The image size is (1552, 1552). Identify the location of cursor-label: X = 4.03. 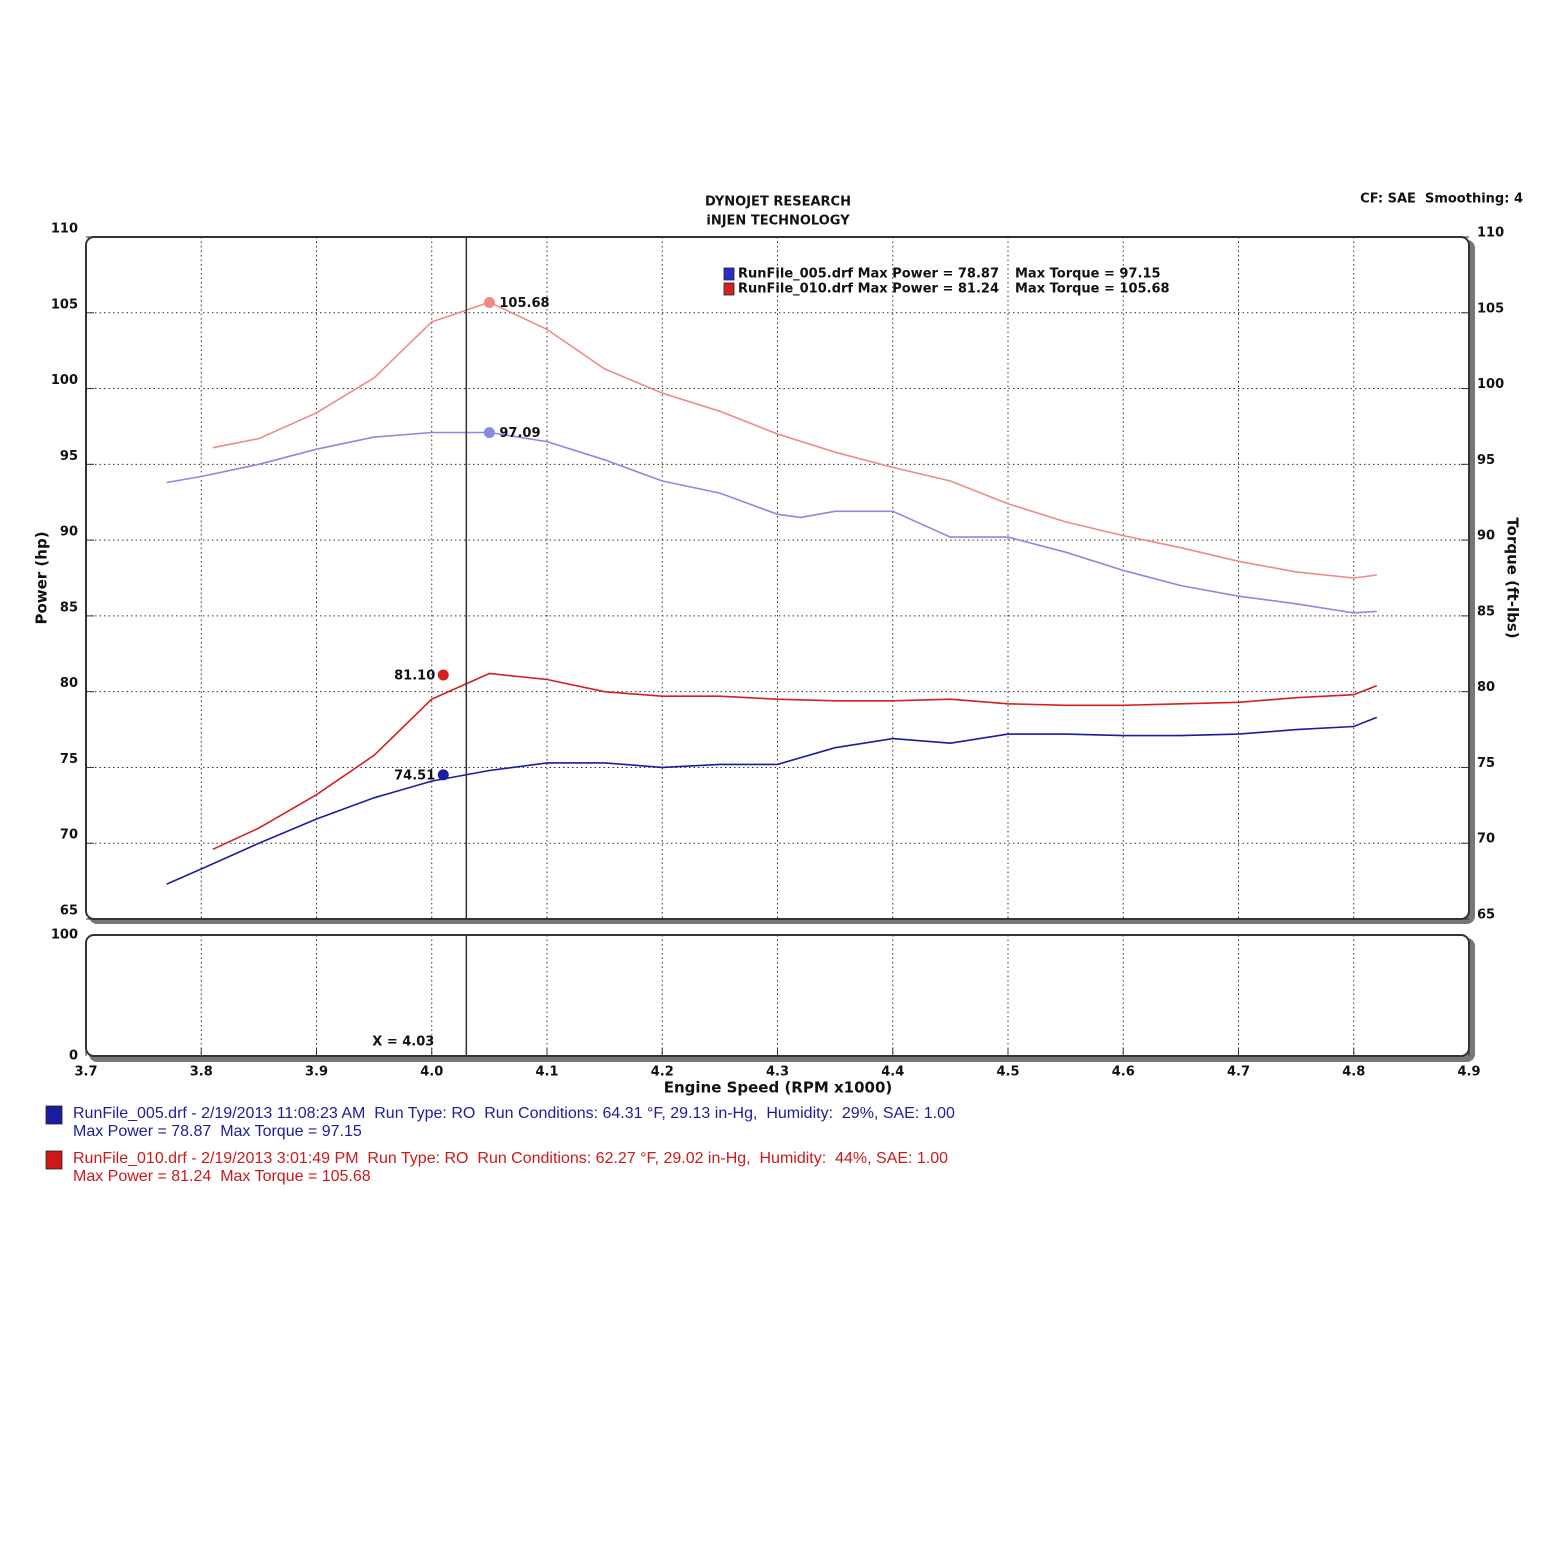
(403, 1042).